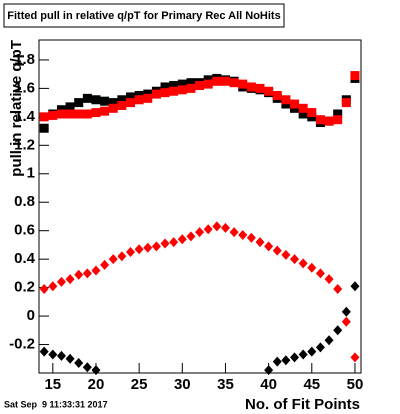 This screenshot has width=400, height=414. I want to click on title-box, so click(144, 15).